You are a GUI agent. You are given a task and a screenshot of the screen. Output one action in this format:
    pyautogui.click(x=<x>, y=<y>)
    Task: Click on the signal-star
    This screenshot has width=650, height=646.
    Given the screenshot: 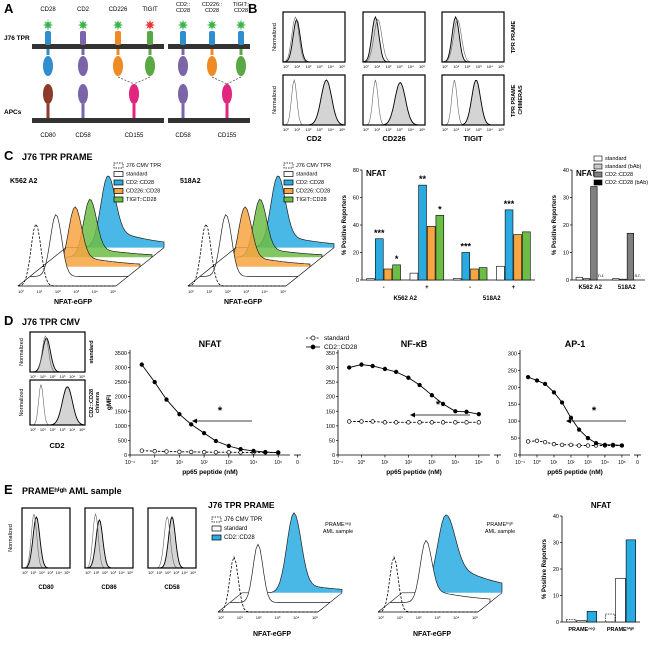 What is the action you would take?
    pyautogui.click(x=118, y=25)
    